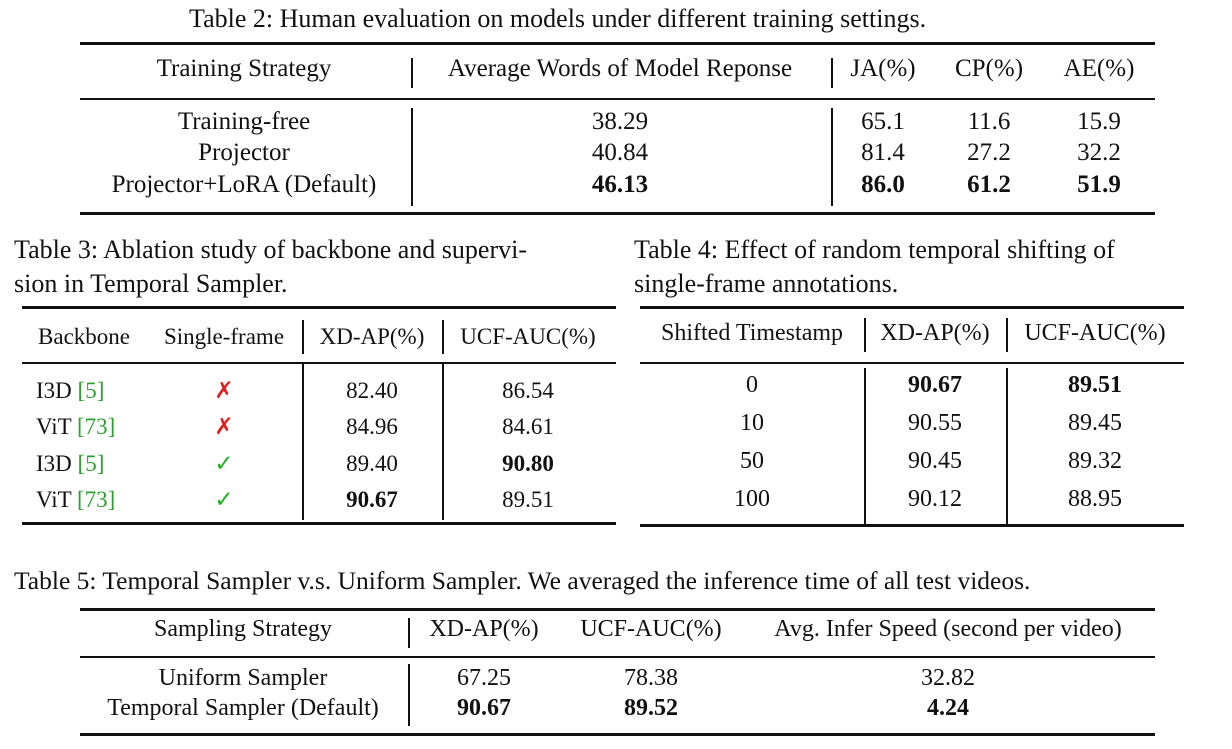 This screenshot has height=749, width=1232. I want to click on header-sampling-strategy: Sampling Strategy, so click(243, 629).